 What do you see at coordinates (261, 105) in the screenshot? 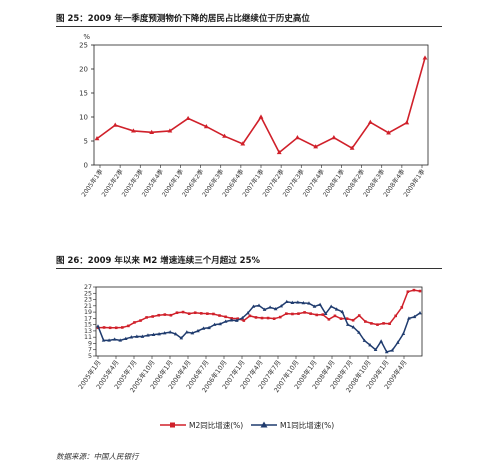
I see `chart1-series-line` at bounding box center [261, 105].